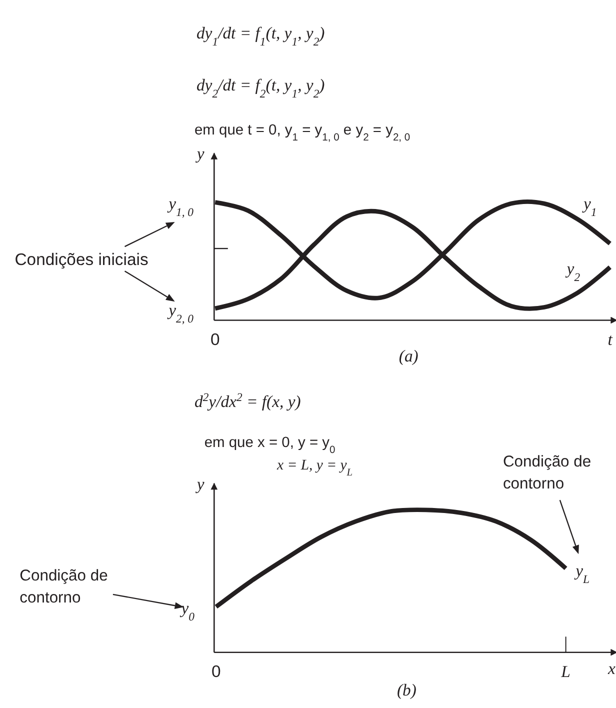 This screenshot has width=616, height=708. What do you see at coordinates (180, 206) in the screenshot?
I see `annotation: y$_{1, 0}$` at bounding box center [180, 206].